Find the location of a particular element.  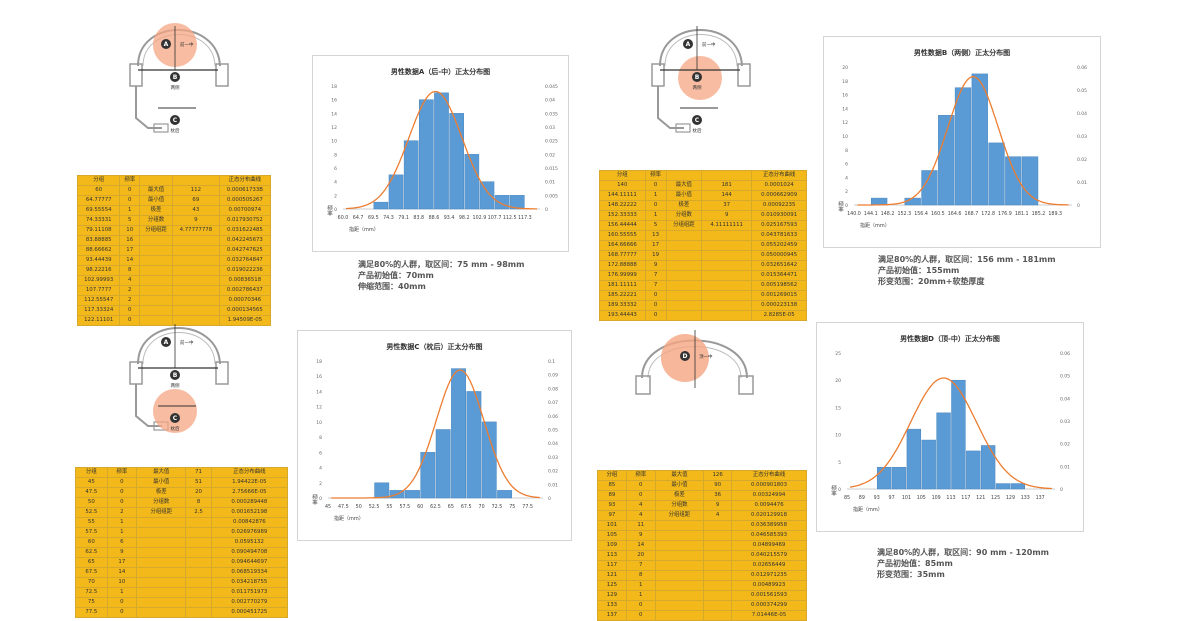

table-cell: 10 is located at coordinates (122, 582).